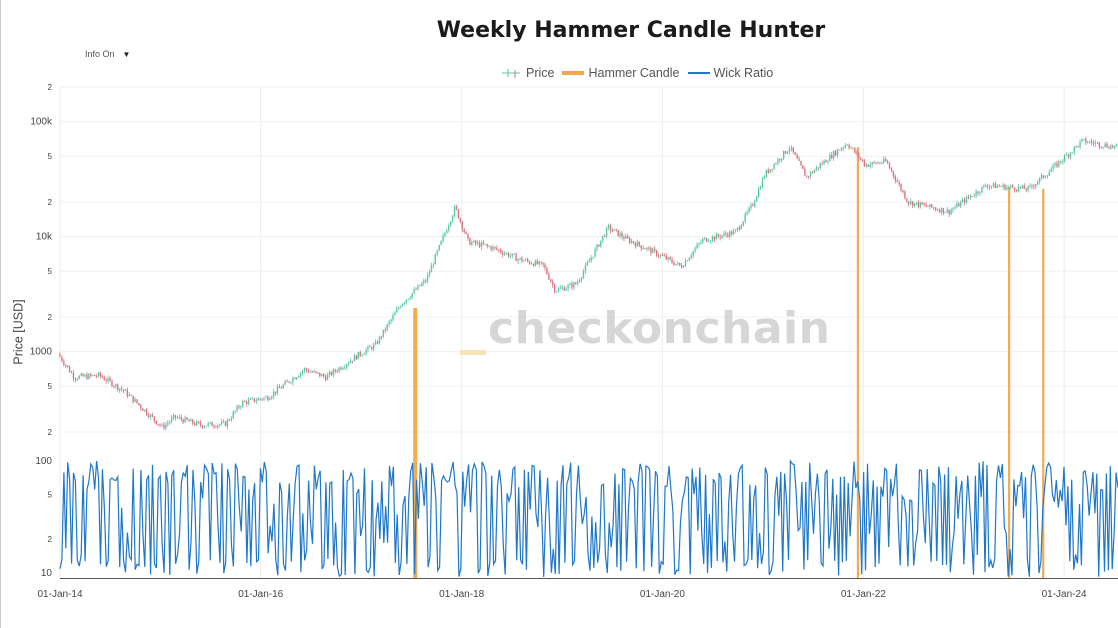 The height and width of the screenshot is (628, 1118). What do you see at coordinates (50, 271) in the screenshot?
I see `y-tick-label: 5` at bounding box center [50, 271].